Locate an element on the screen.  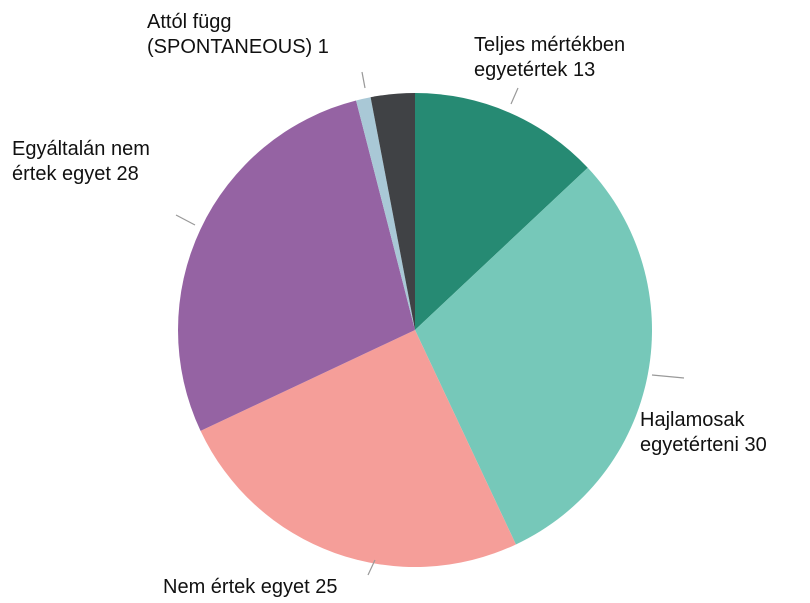
slice-label: Egyáltalán nem értek egyet 28 is located at coordinates (104, 162).